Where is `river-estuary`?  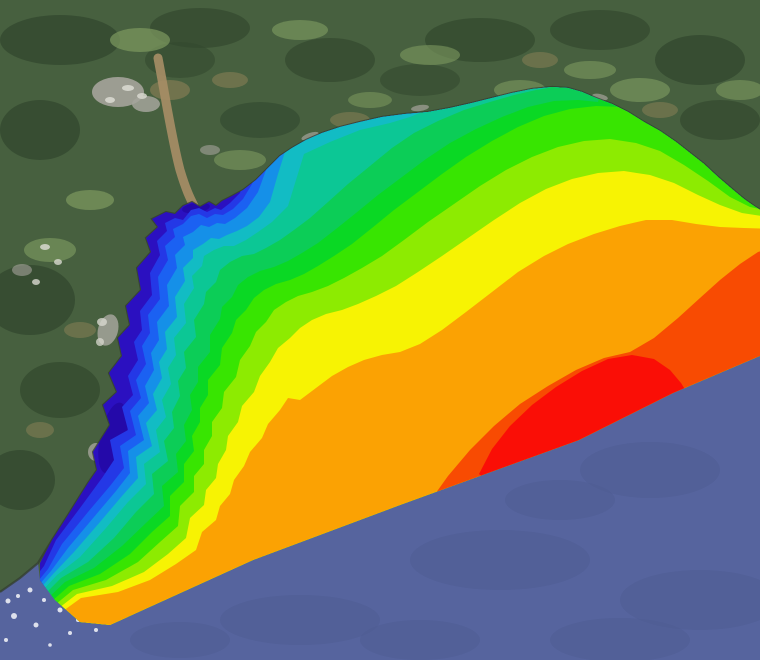
river-estuary is located at coordinates (176, 132).